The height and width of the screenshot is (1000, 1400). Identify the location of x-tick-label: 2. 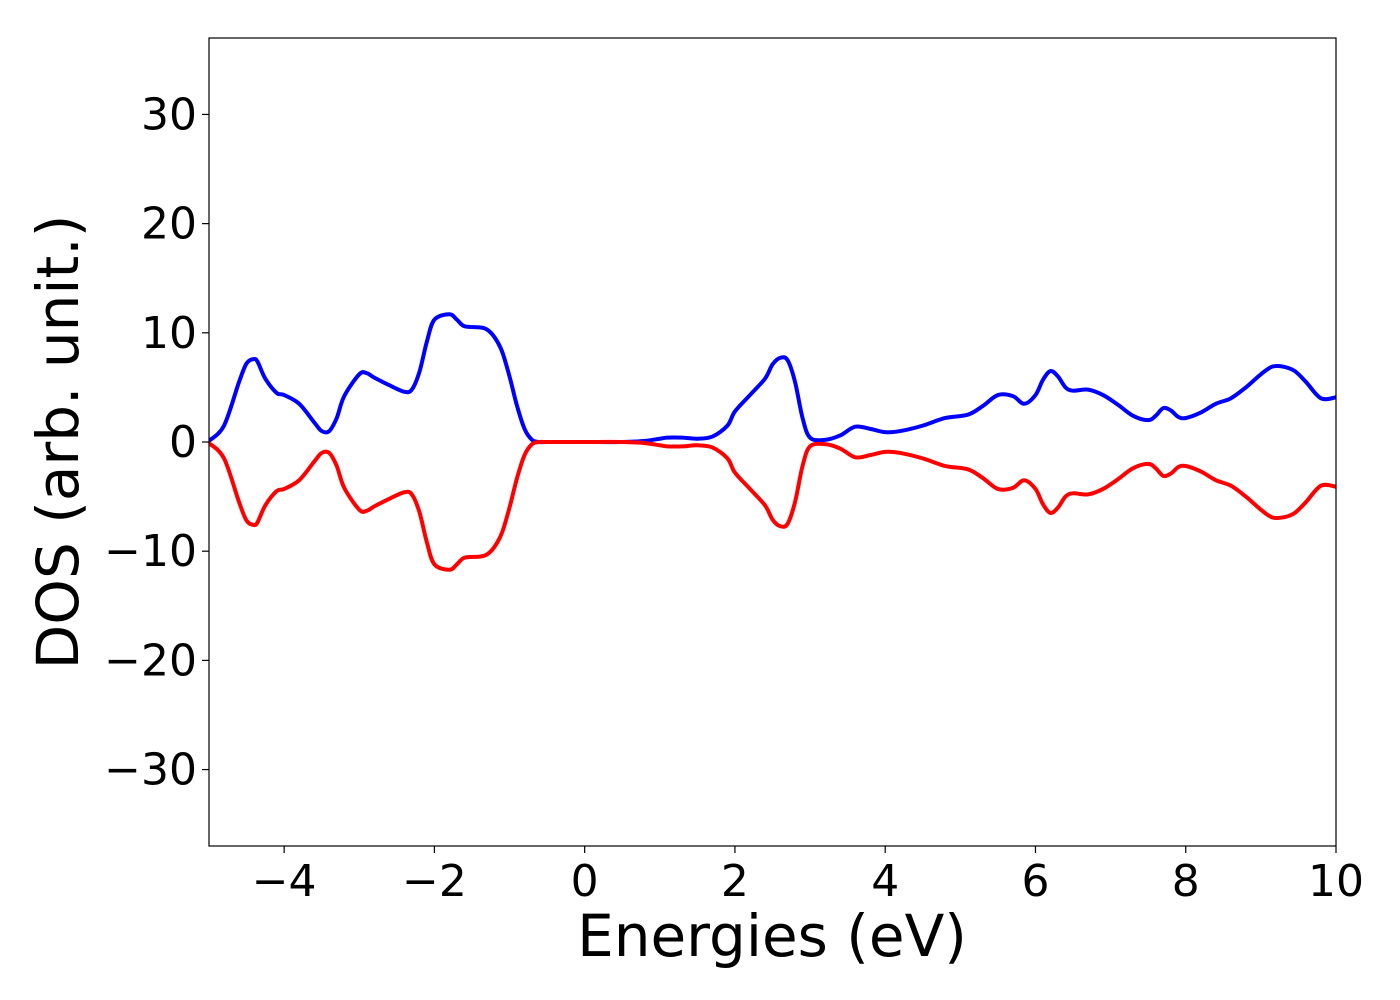
(735, 881).